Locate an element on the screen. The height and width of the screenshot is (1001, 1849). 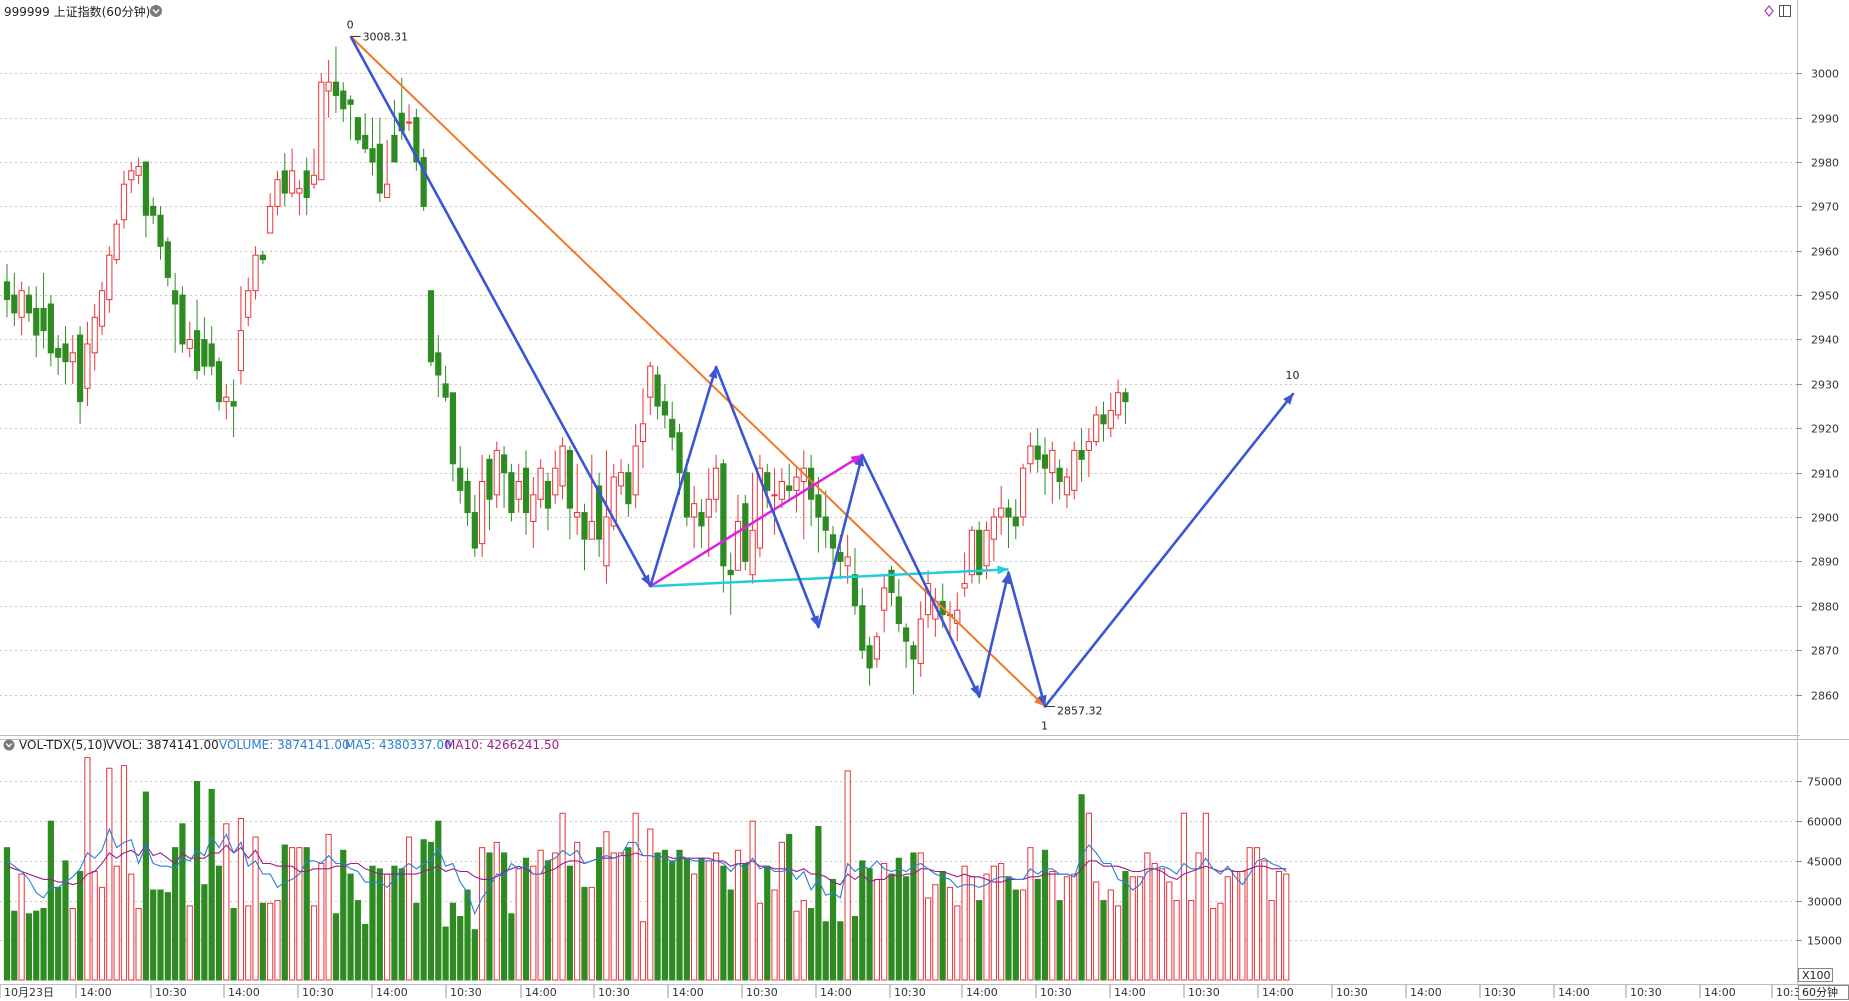
indicator-name: VOL-TDX(5,10) is located at coordinates (63, 745).